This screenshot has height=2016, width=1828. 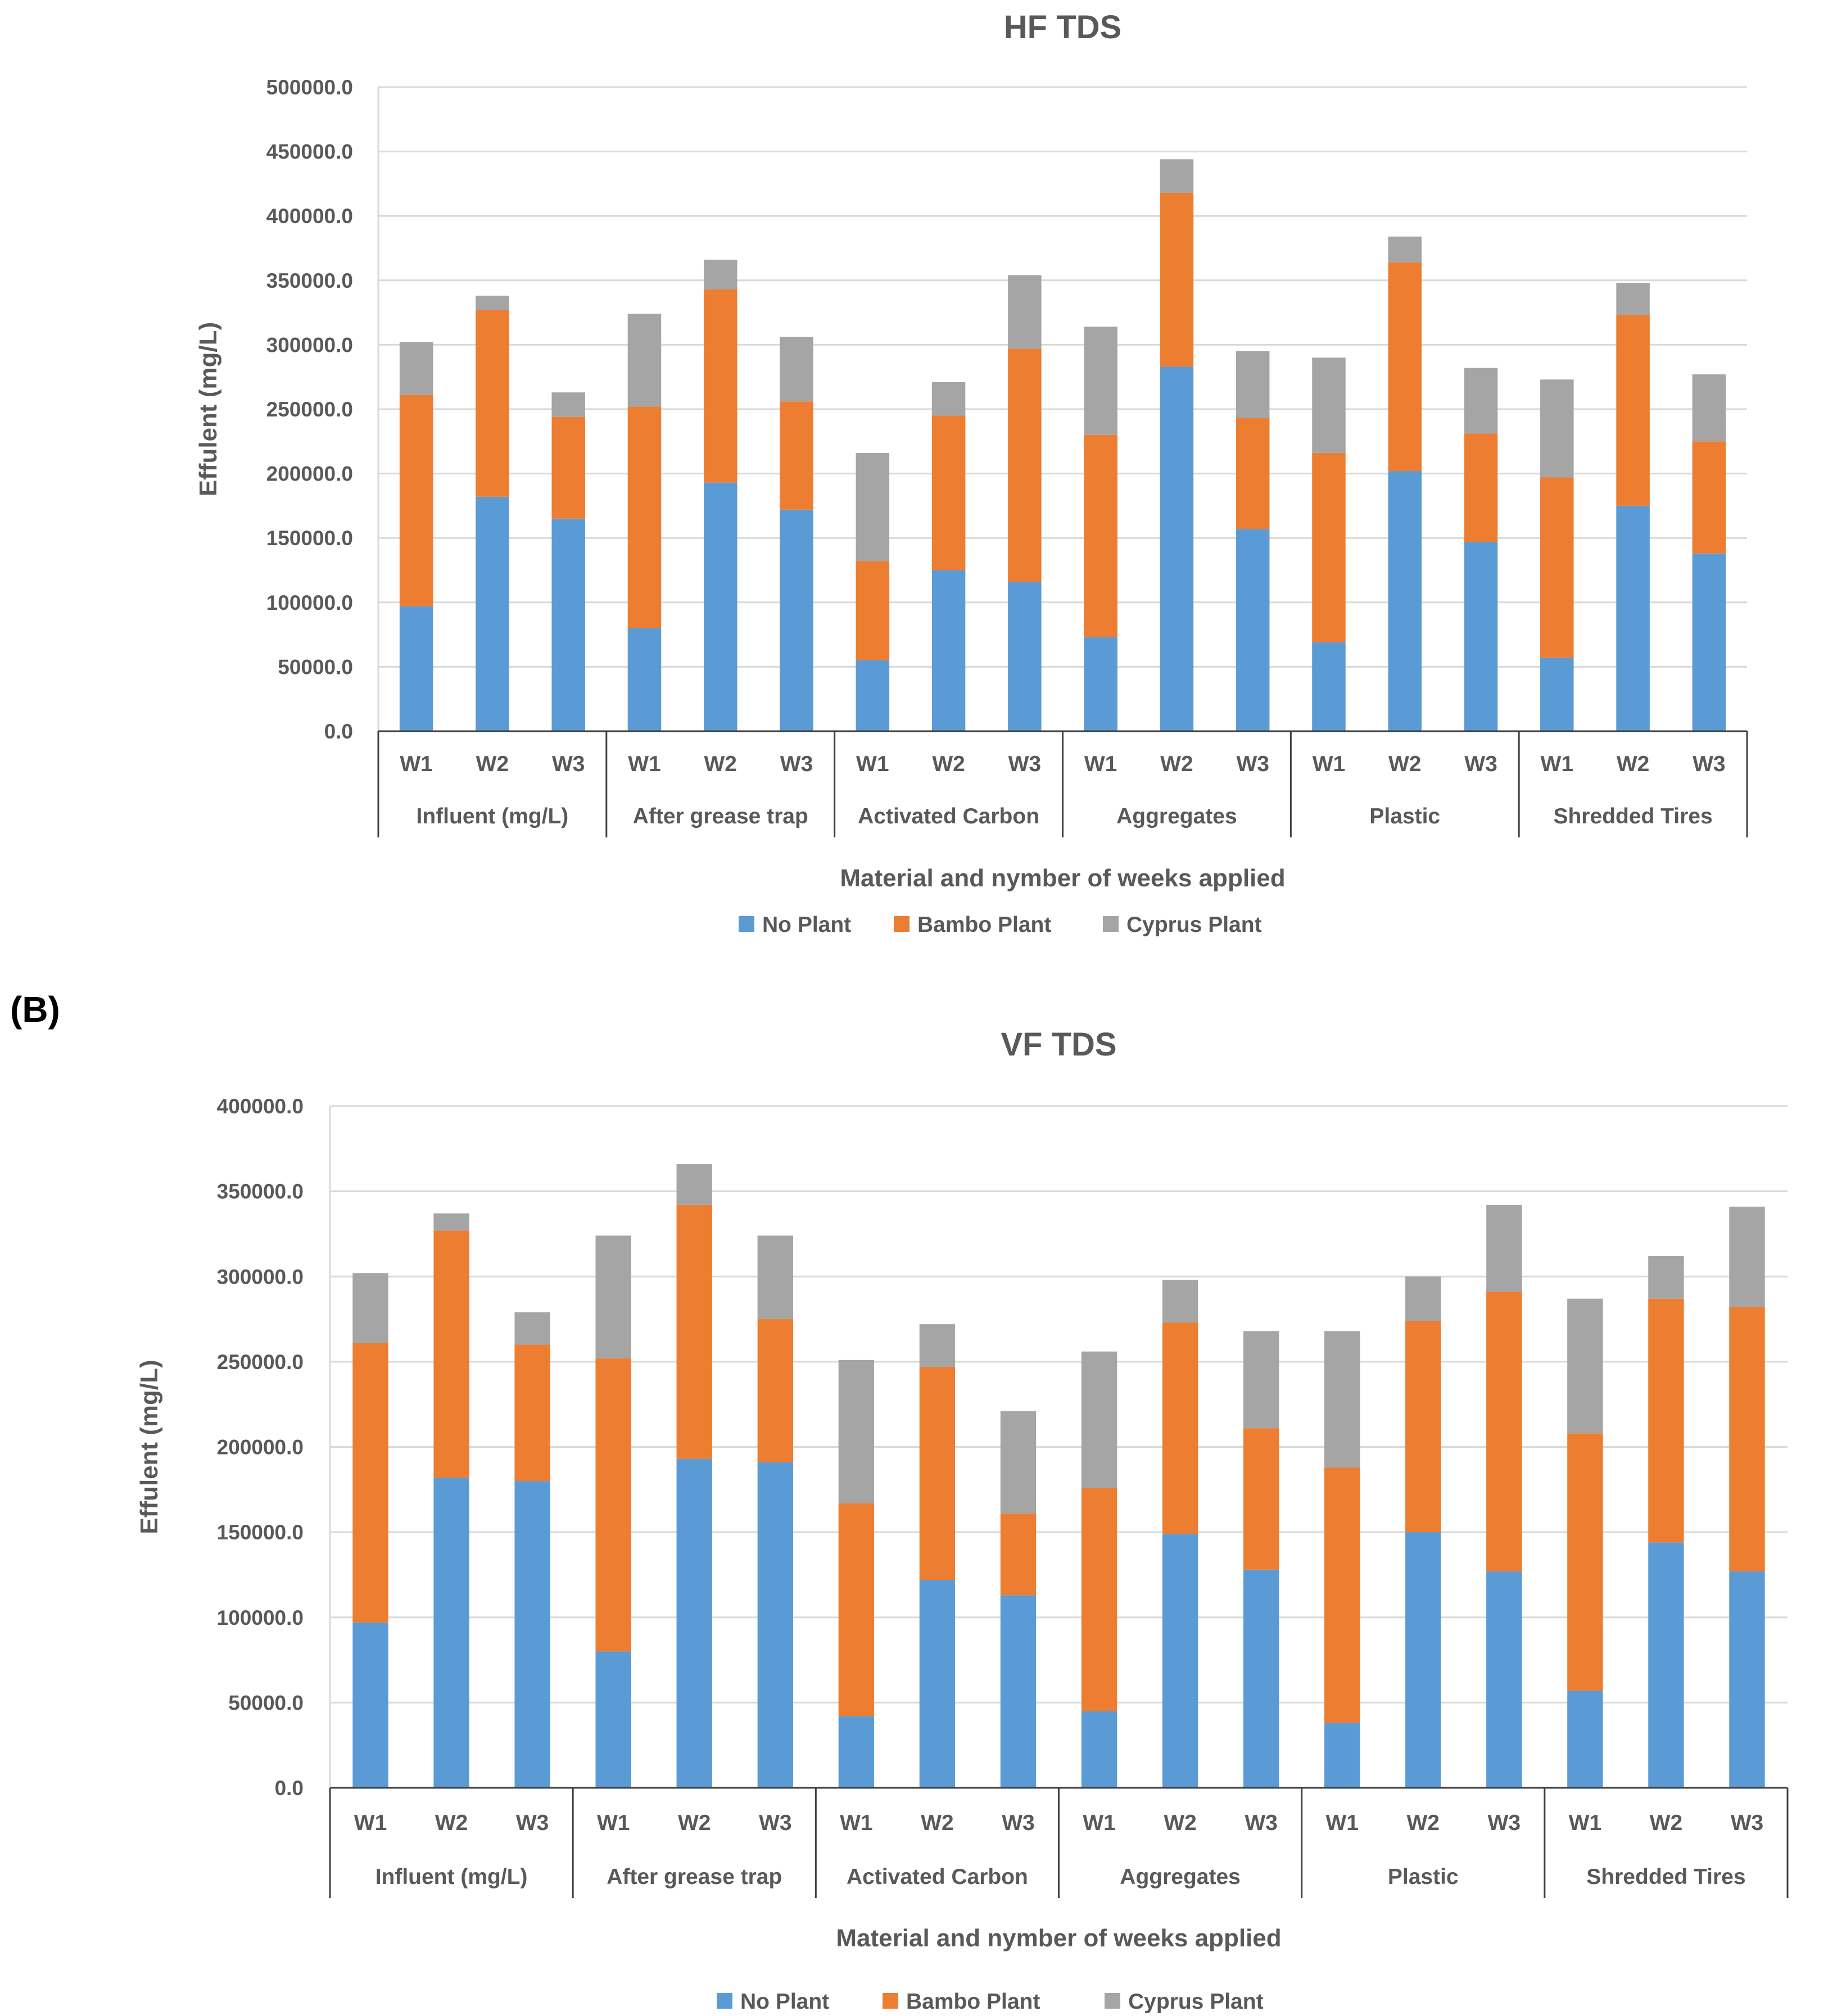 What do you see at coordinates (1058, 1938) in the screenshot?
I see `x-axis-title: Material and nymber of weeks applied` at bounding box center [1058, 1938].